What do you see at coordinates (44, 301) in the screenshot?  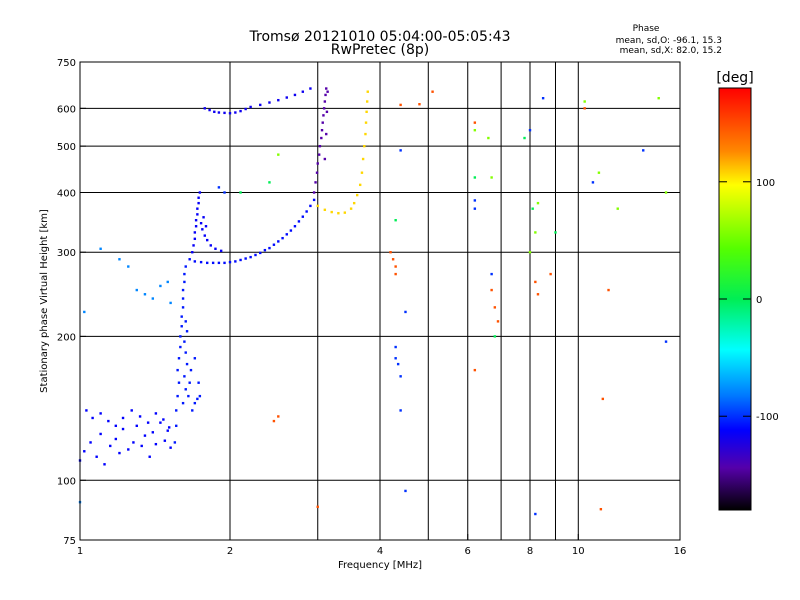 I see `y-axis-label: Stationary phase Virtual Height [km]` at bounding box center [44, 301].